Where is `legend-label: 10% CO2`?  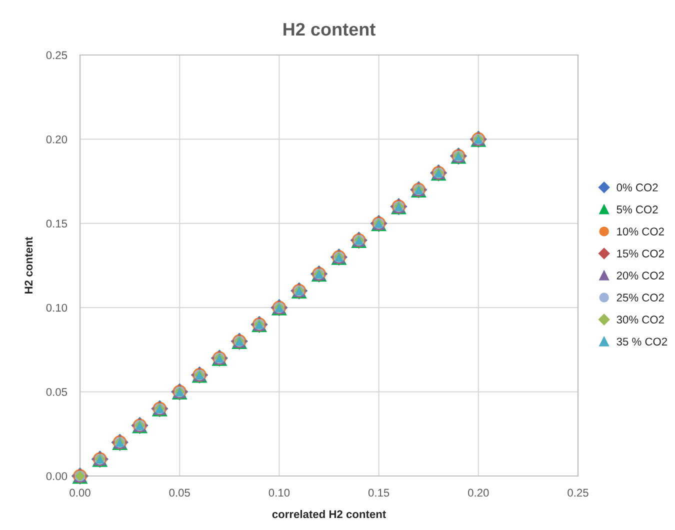 legend-label: 10% CO2 is located at coordinates (640, 232).